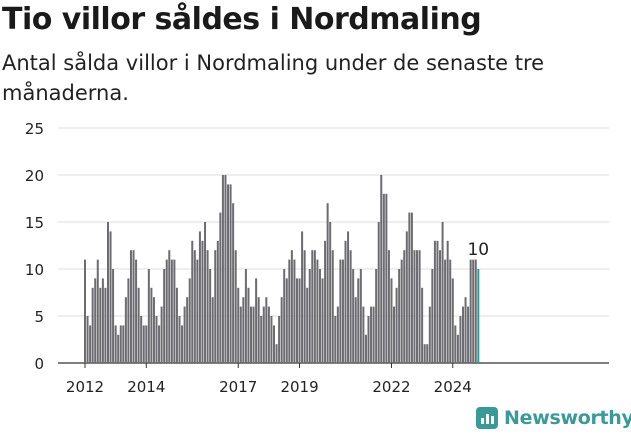  I want to click on x-axis: 2012 2014 2017 2019 2022 2024, so click(269, 379).